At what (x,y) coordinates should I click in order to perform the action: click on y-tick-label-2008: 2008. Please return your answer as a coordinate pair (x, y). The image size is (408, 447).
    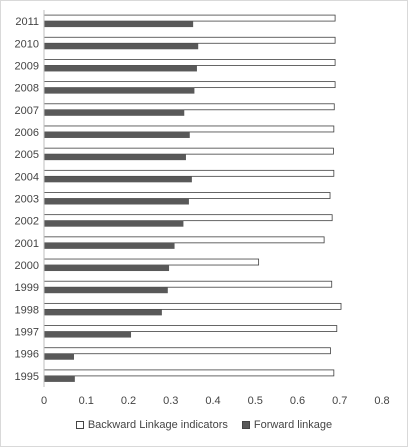
    Looking at the image, I should click on (27, 89).